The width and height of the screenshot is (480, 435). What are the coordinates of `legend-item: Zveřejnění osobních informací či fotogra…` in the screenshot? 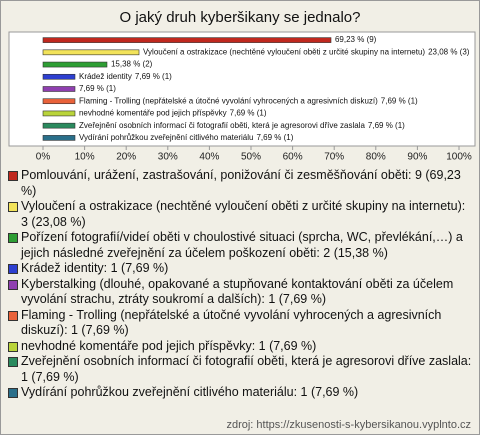 It's located at (240, 369).